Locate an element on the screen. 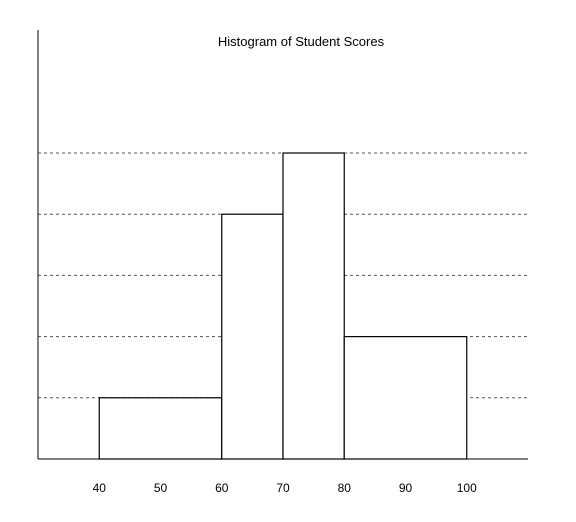  x-tick-label-100: 100 is located at coordinates (467, 488).